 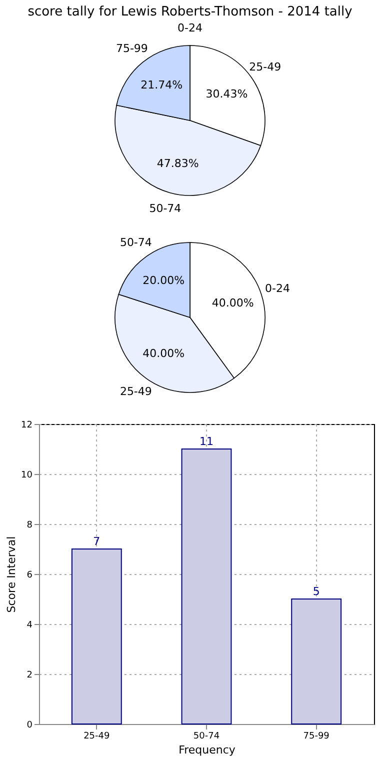 What do you see at coordinates (163, 281) in the screenshot?
I see `data-label: 20.00%` at bounding box center [163, 281].